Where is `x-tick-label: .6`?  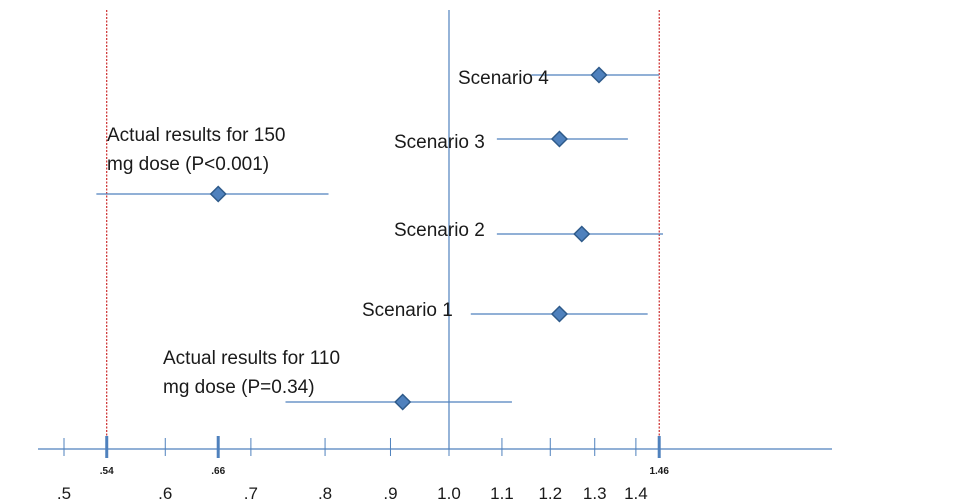 x-tick-label: .6 is located at coordinates (165, 493).